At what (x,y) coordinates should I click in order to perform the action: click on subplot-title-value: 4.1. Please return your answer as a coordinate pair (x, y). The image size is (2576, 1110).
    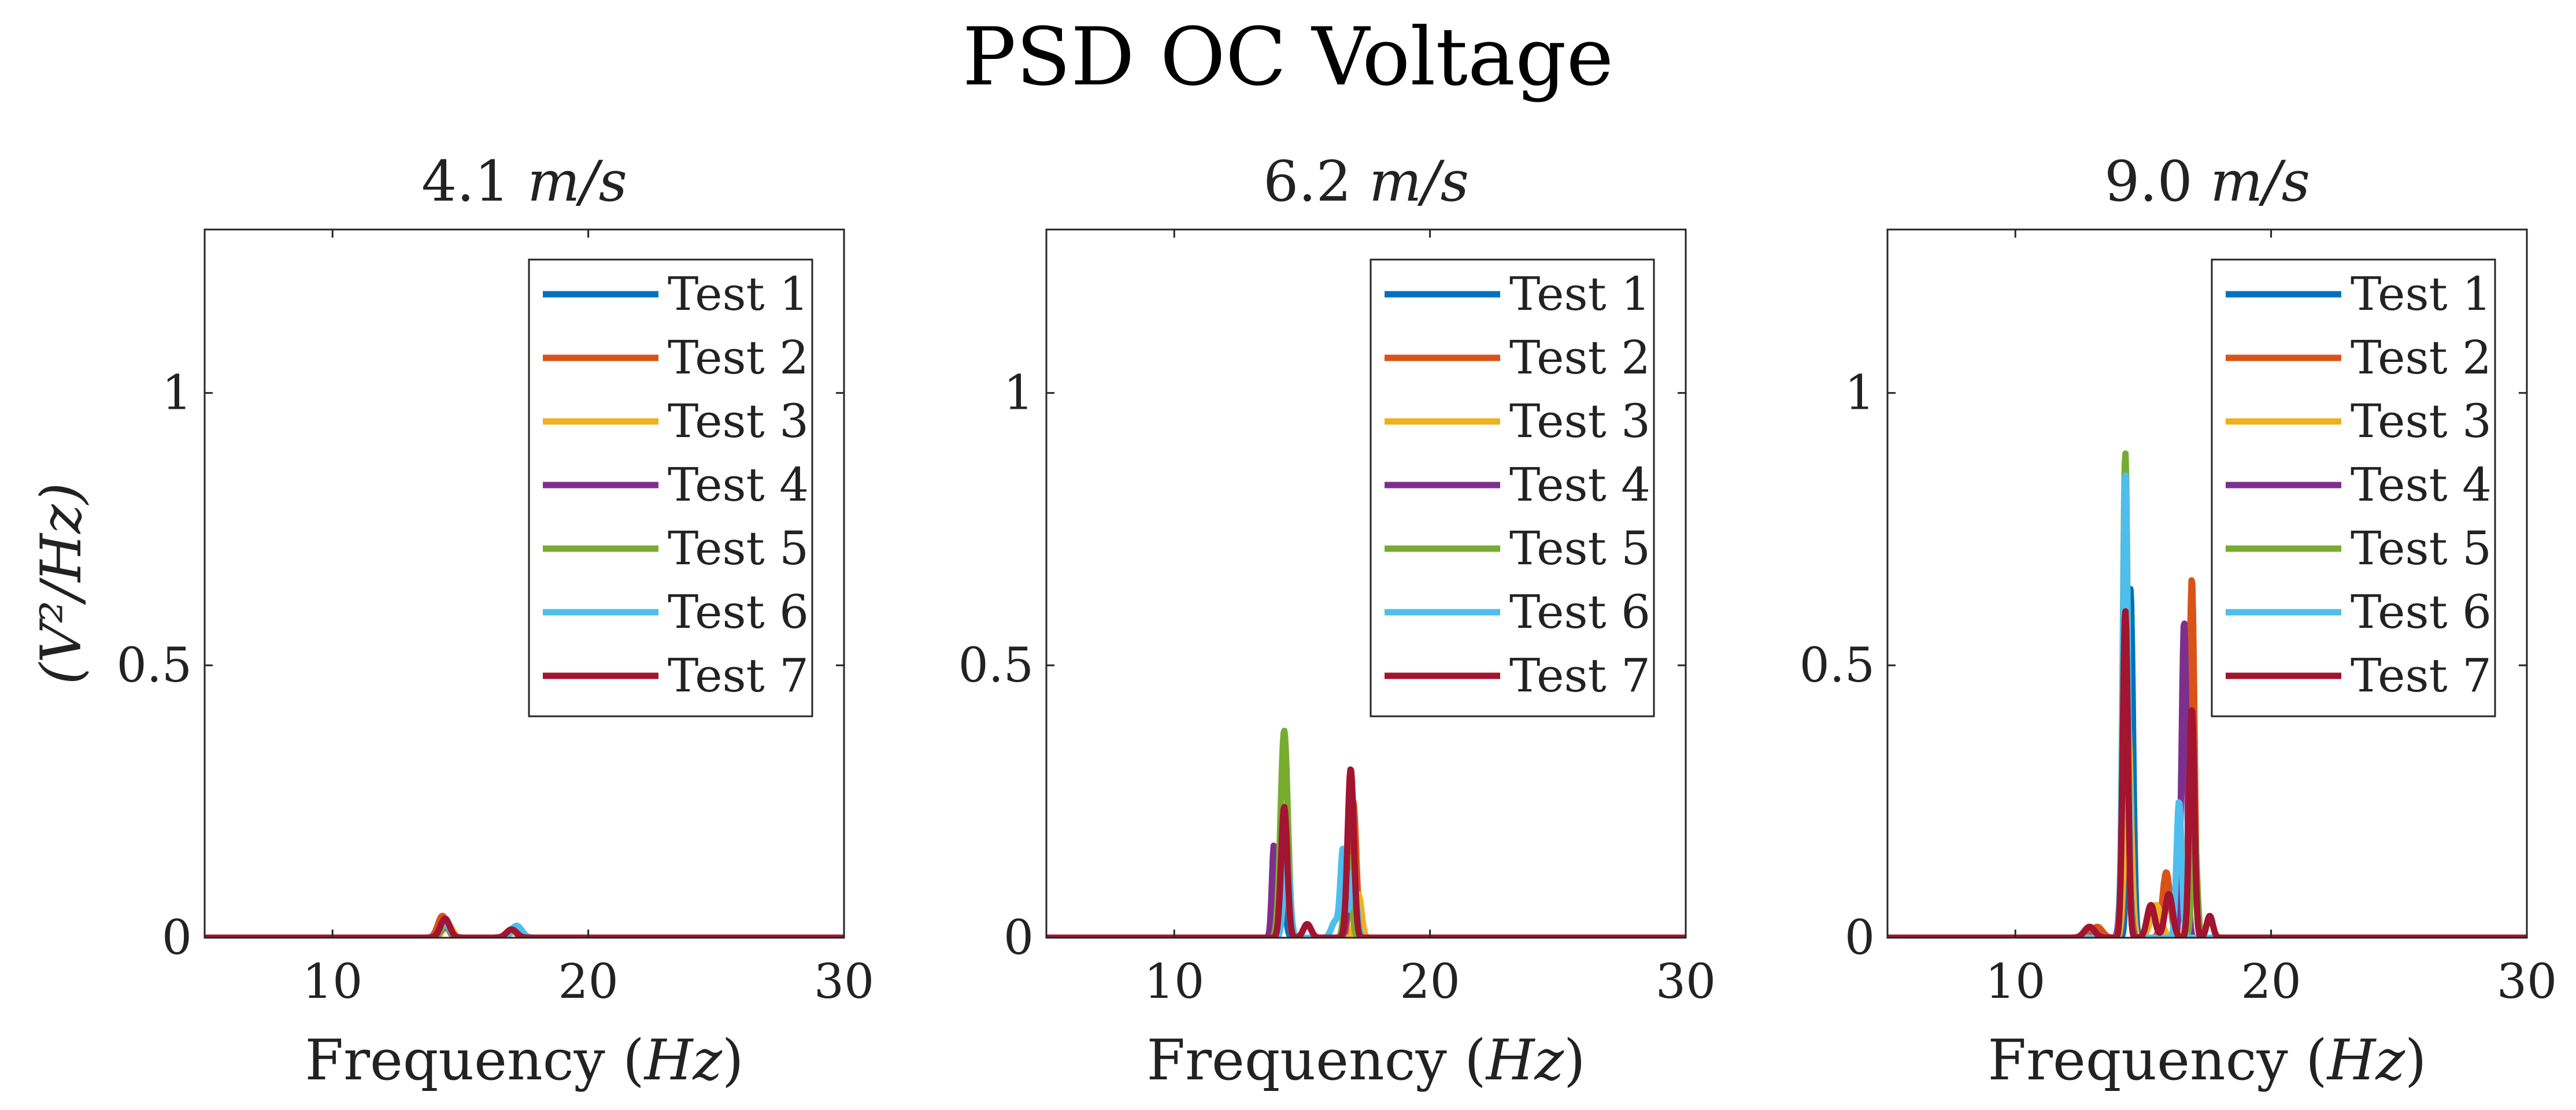
    Looking at the image, I should click on (474, 181).